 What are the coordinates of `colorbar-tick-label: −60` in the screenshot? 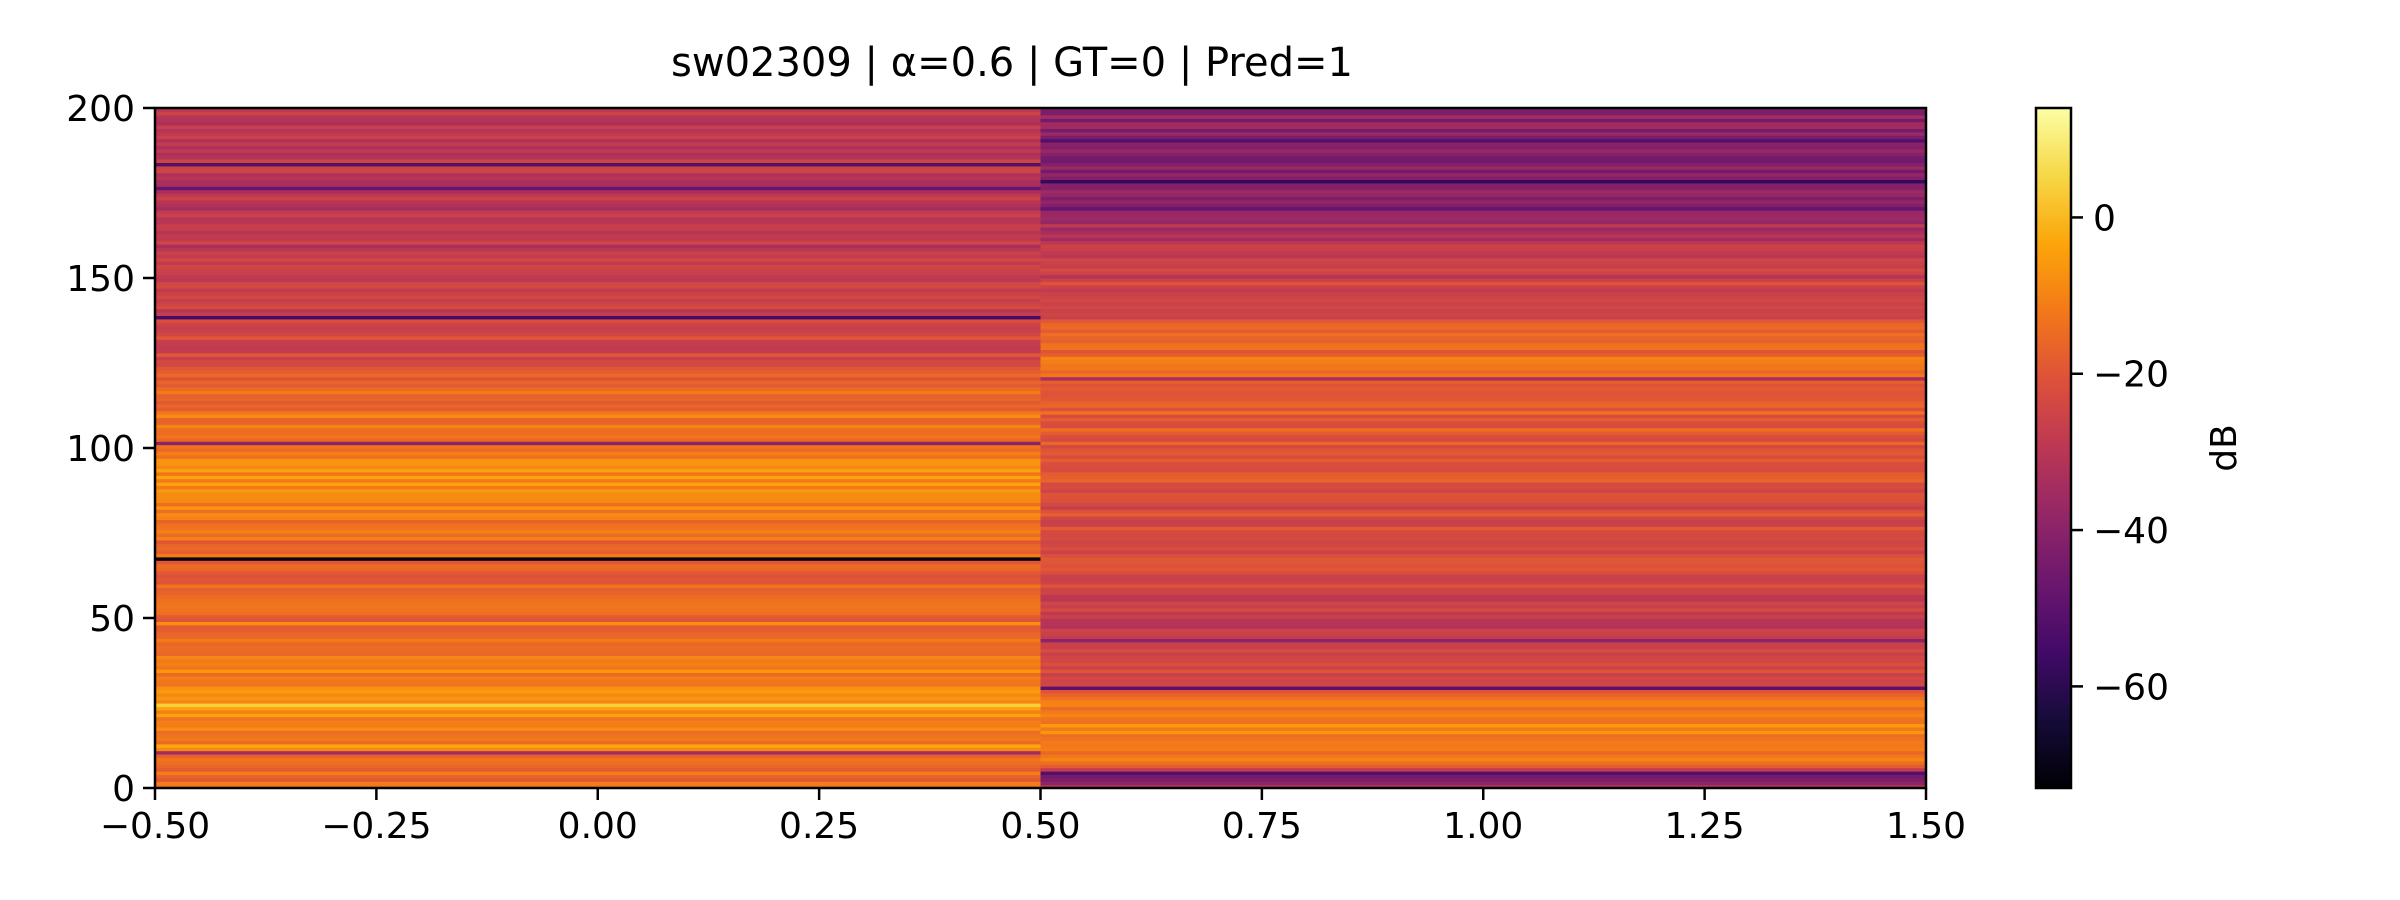 It's located at (2131, 687).